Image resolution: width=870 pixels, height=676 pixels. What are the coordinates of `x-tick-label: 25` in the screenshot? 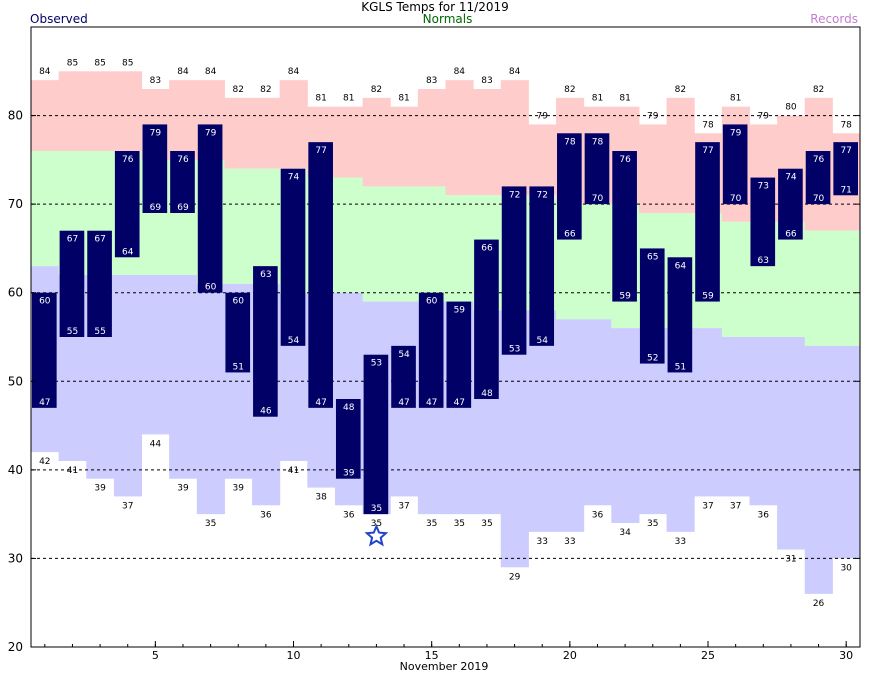 It's located at (708, 655).